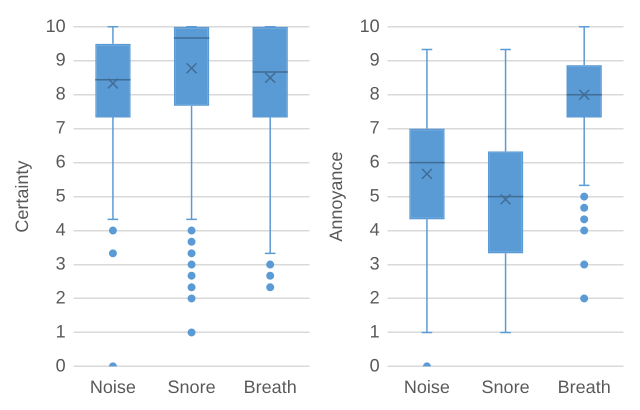 The height and width of the screenshot is (410, 640). Describe the element at coordinates (336, 197) in the screenshot. I see `y-axis-title: Annoyance` at that location.